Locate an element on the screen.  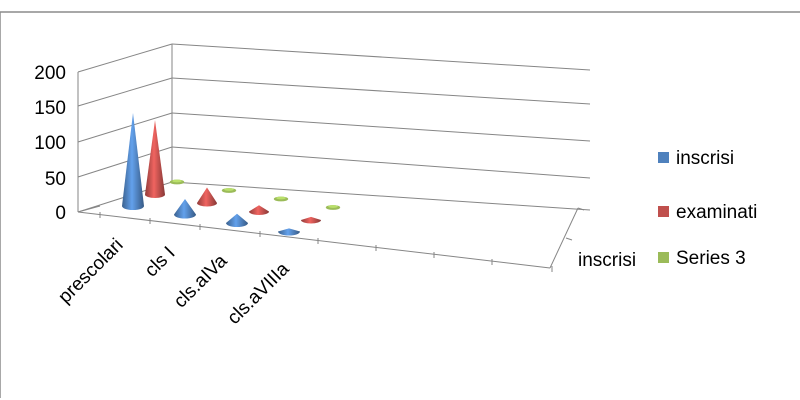
gridline-50-back is located at coordinates (381, 162).